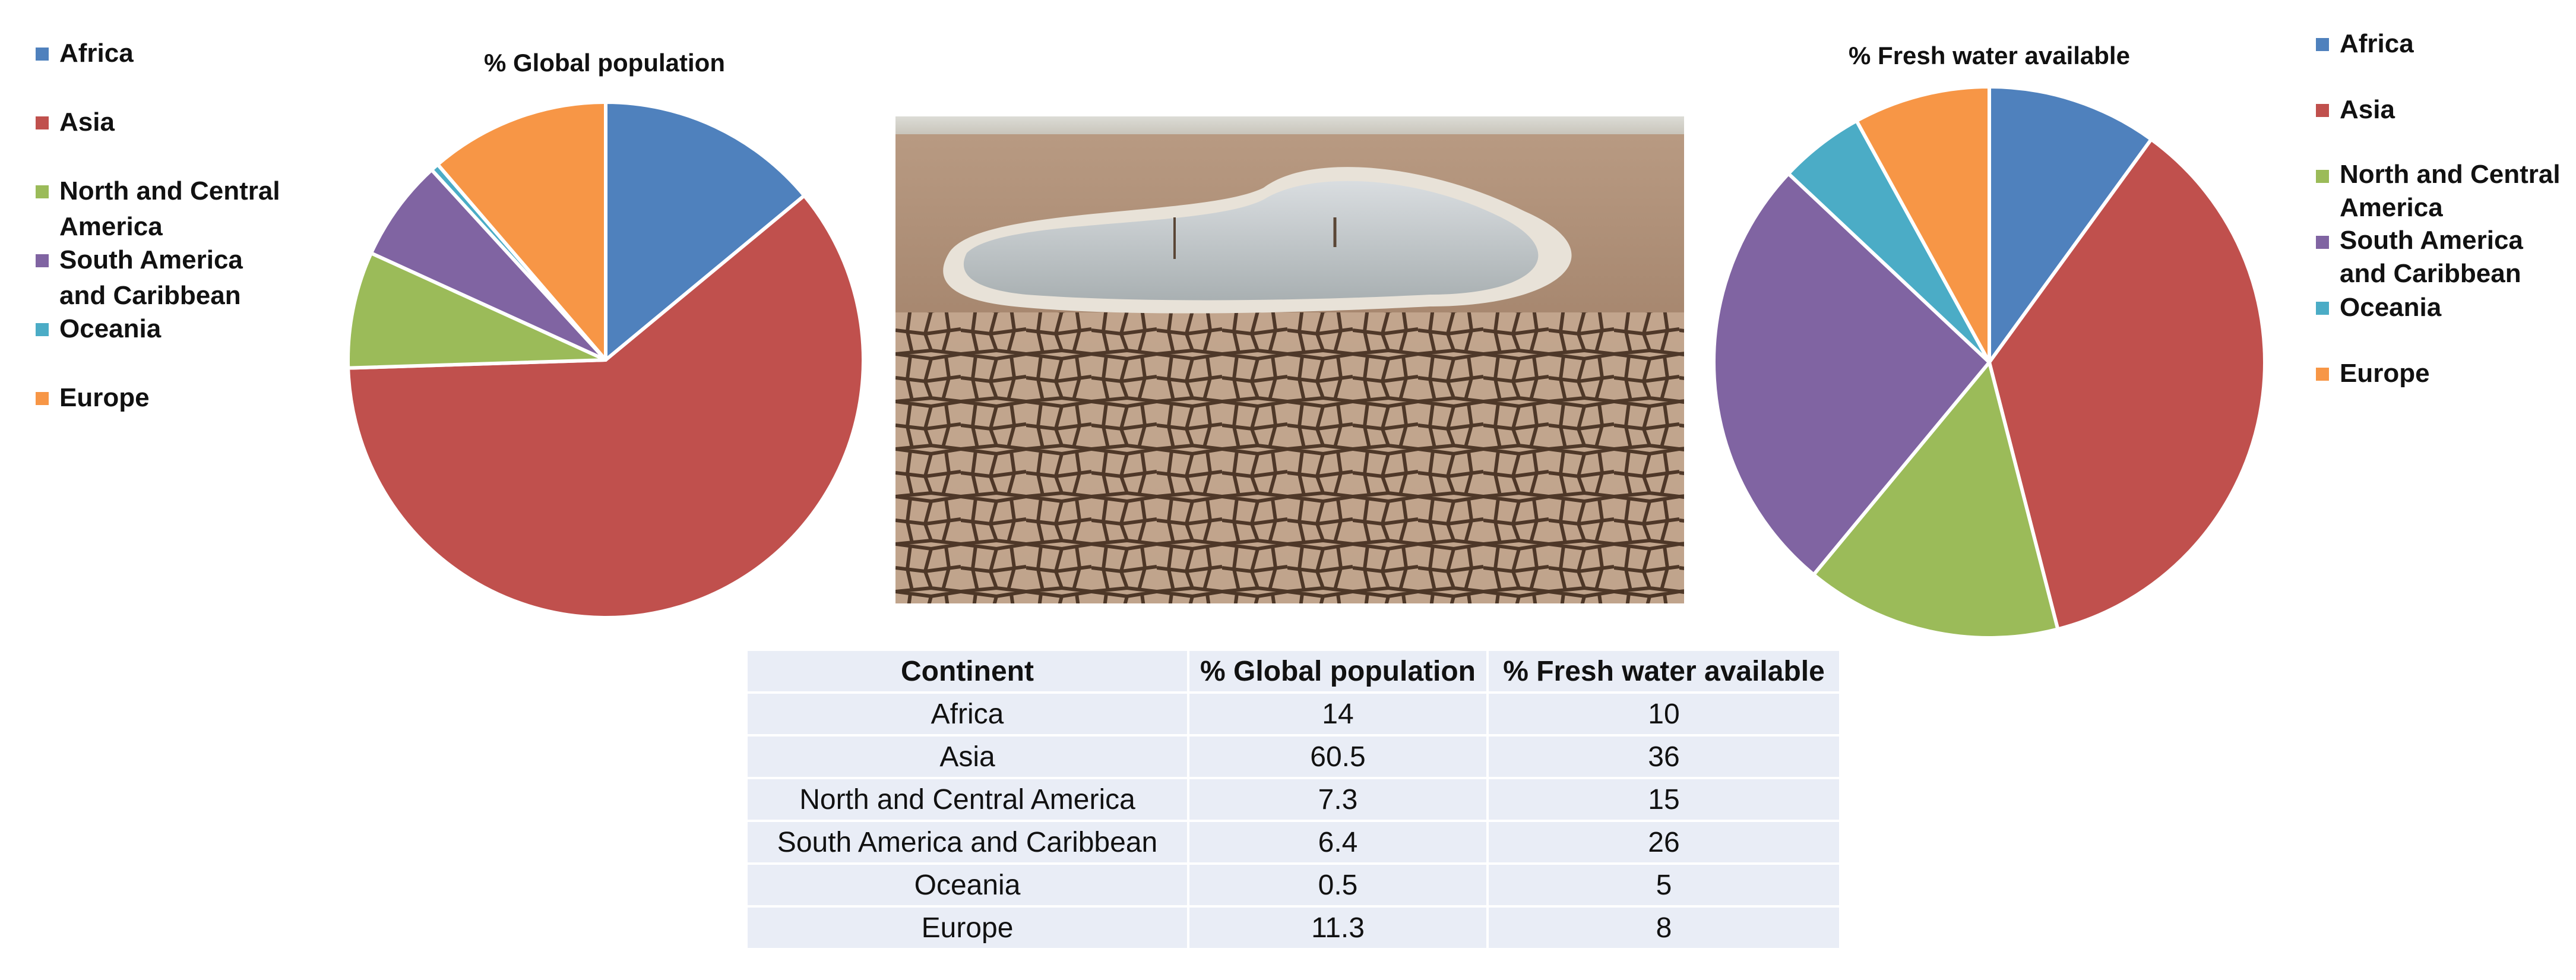 The width and height of the screenshot is (2576, 980). I want to click on table-cell: North and Central America, so click(967, 799).